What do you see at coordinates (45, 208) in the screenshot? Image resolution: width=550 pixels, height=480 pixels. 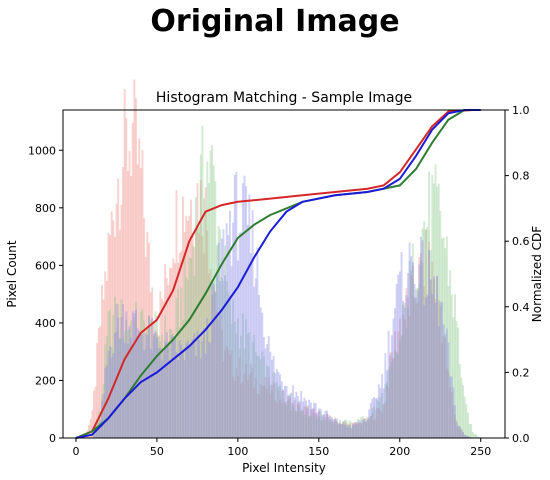 I see `y-tick-label: 800` at bounding box center [45, 208].